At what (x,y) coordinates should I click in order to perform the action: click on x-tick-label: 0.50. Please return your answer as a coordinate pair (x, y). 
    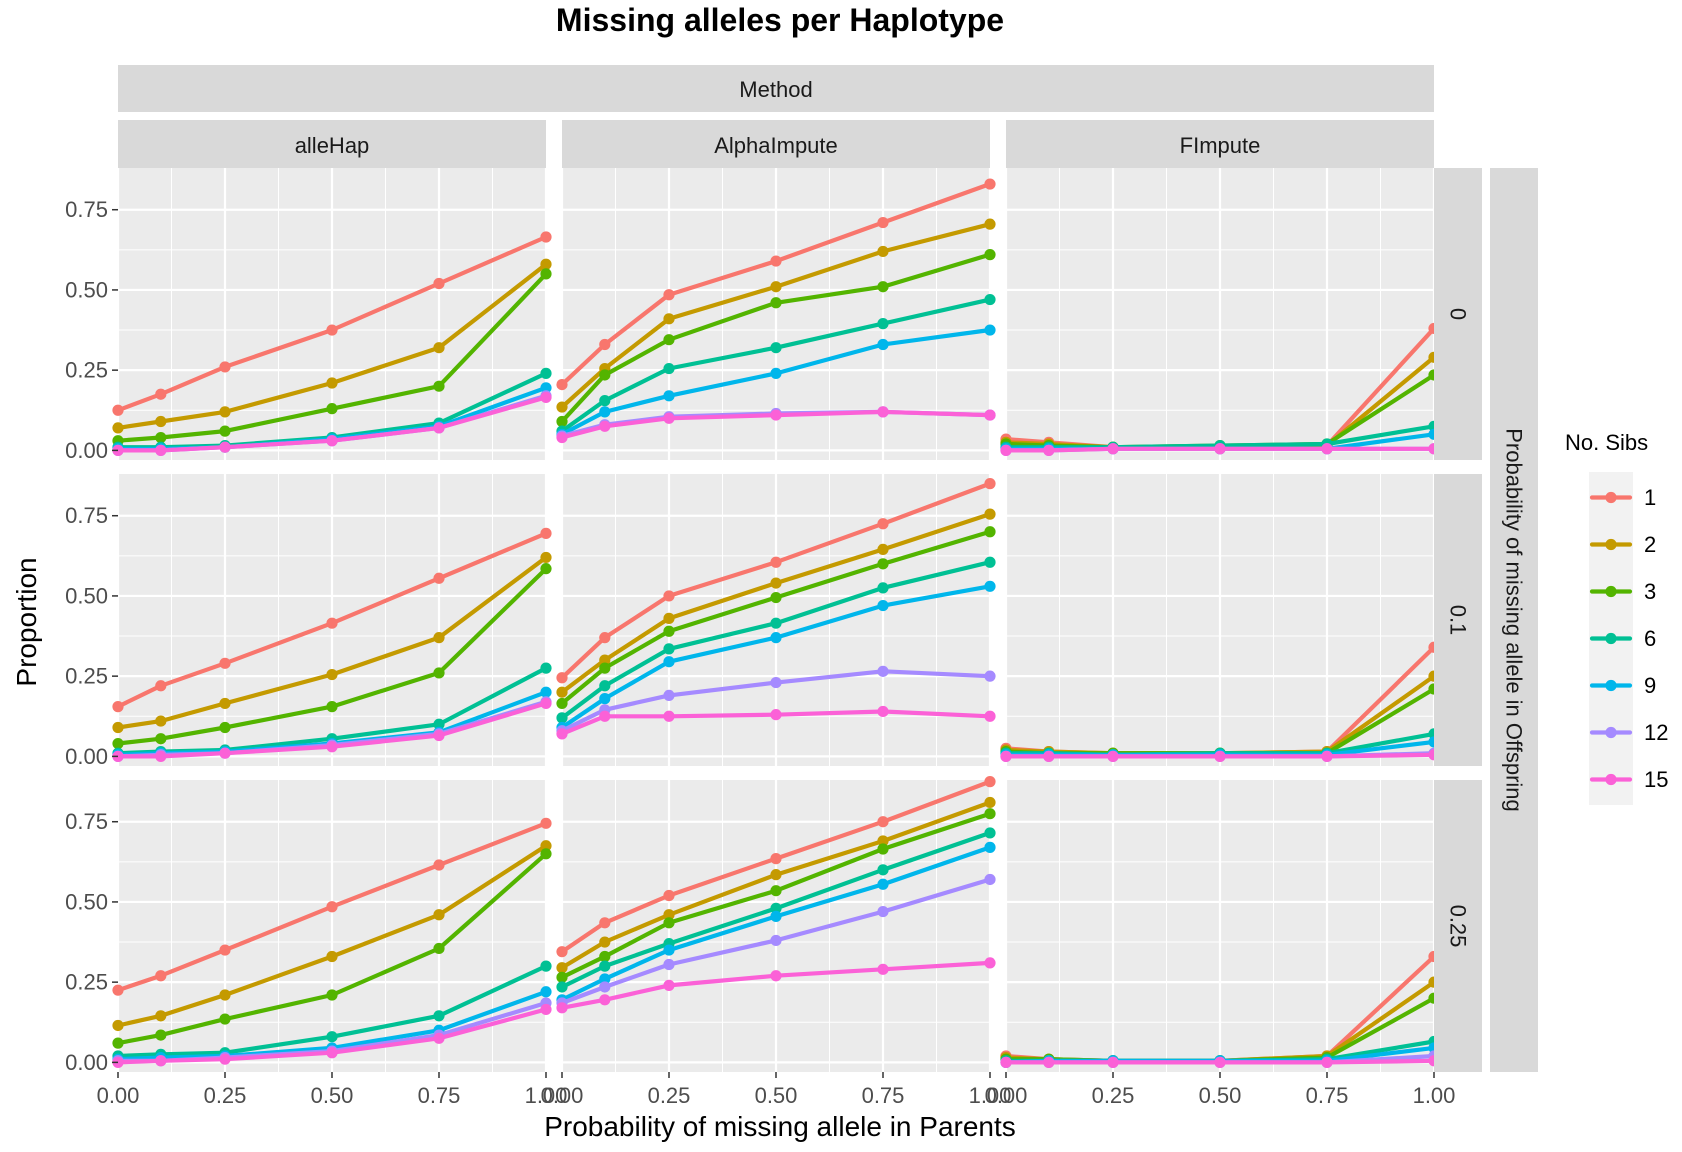
    Looking at the image, I should click on (332, 1095).